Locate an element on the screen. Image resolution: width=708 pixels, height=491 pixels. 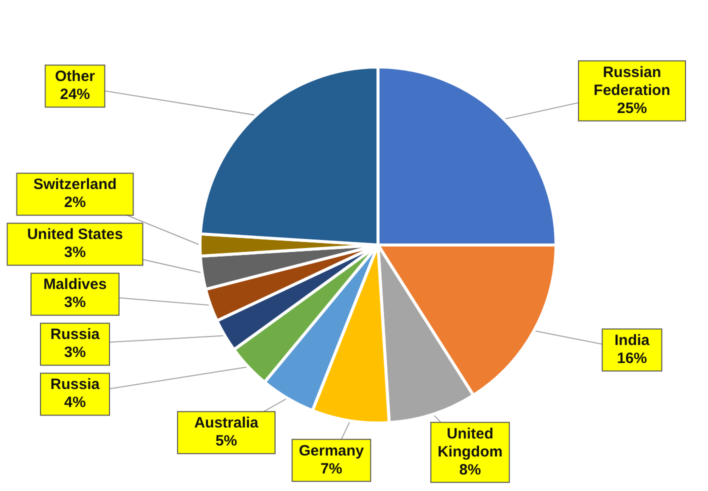
data-label: 5% is located at coordinates (226, 441).